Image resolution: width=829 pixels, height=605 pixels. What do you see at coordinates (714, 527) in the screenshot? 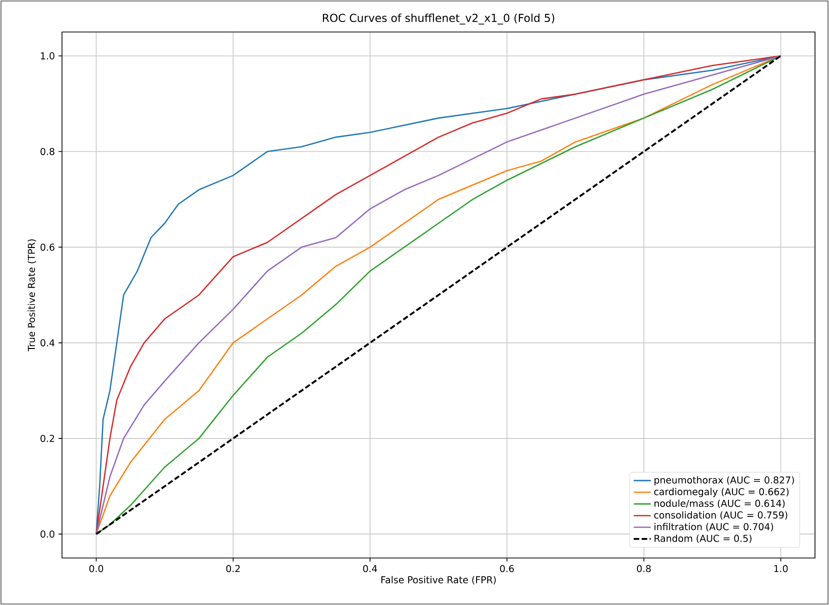
I see `legend-label: infiltration (AUC = 0.704)` at bounding box center [714, 527].